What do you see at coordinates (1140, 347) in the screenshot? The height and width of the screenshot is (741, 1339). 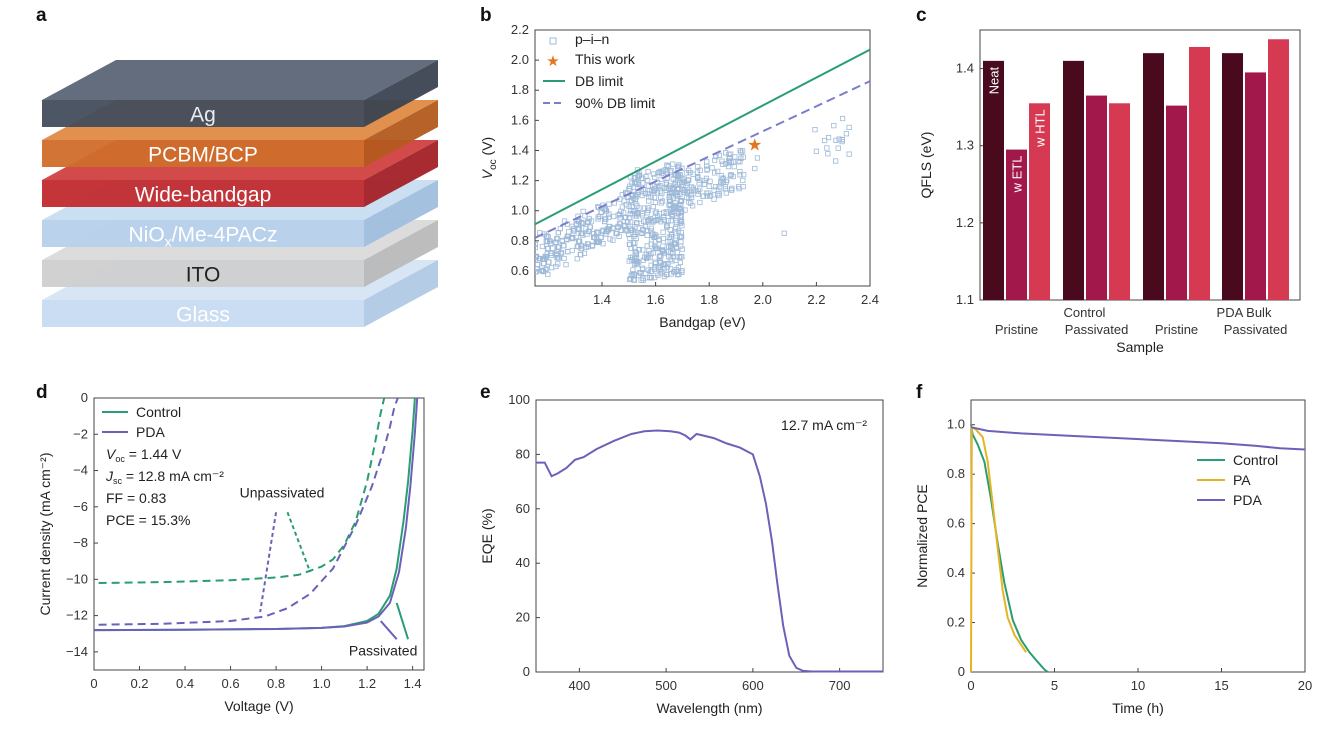 I see `x-axis-label: Sample` at bounding box center [1140, 347].